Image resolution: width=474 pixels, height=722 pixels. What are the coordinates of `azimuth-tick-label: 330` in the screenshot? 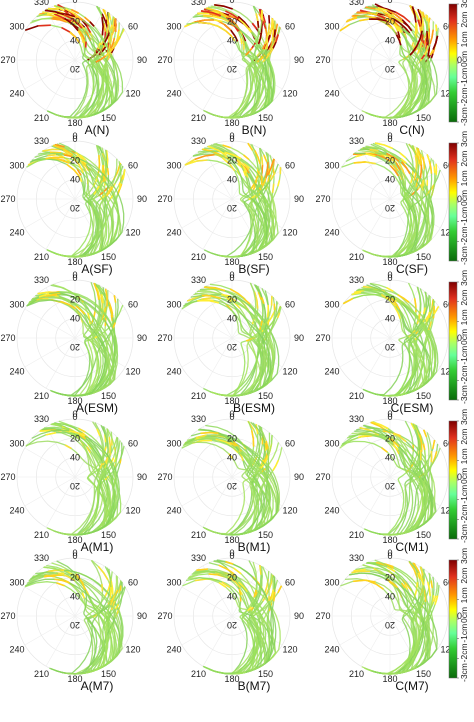 It's located at (41, 3).